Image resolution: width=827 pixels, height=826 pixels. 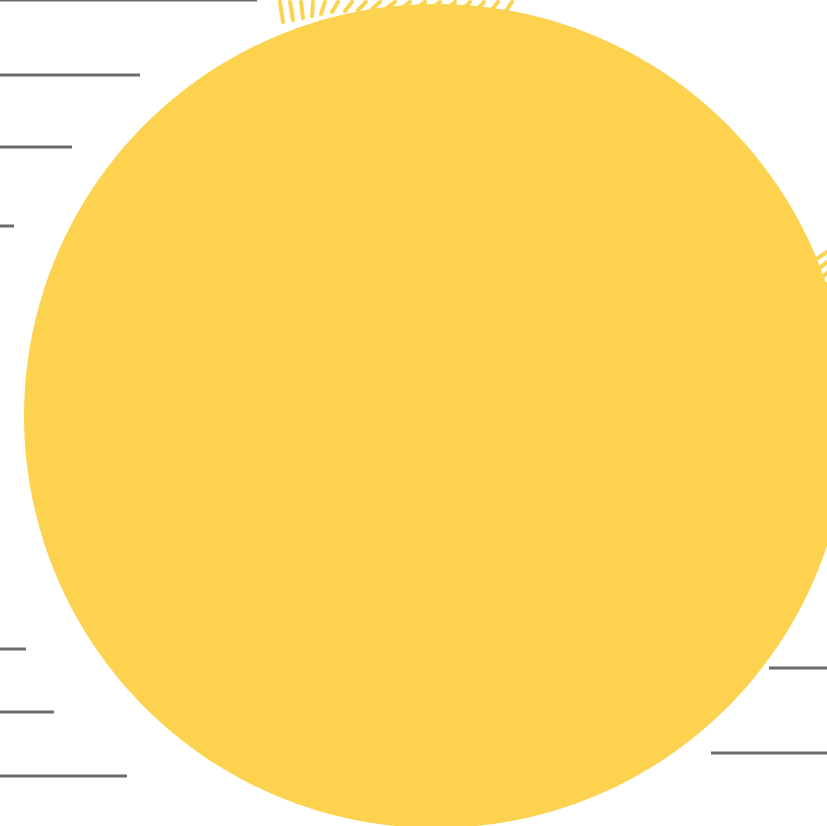 What do you see at coordinates (769, 710) in the screenshot?
I see `horizontal-lines-right` at bounding box center [769, 710].